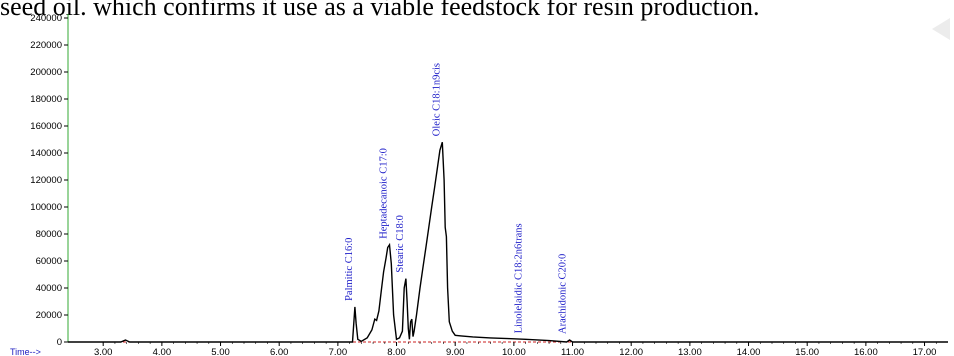 This screenshot has height=356, width=954. I want to click on peak-label: Oleic C18:1n9cis, so click(436, 99).